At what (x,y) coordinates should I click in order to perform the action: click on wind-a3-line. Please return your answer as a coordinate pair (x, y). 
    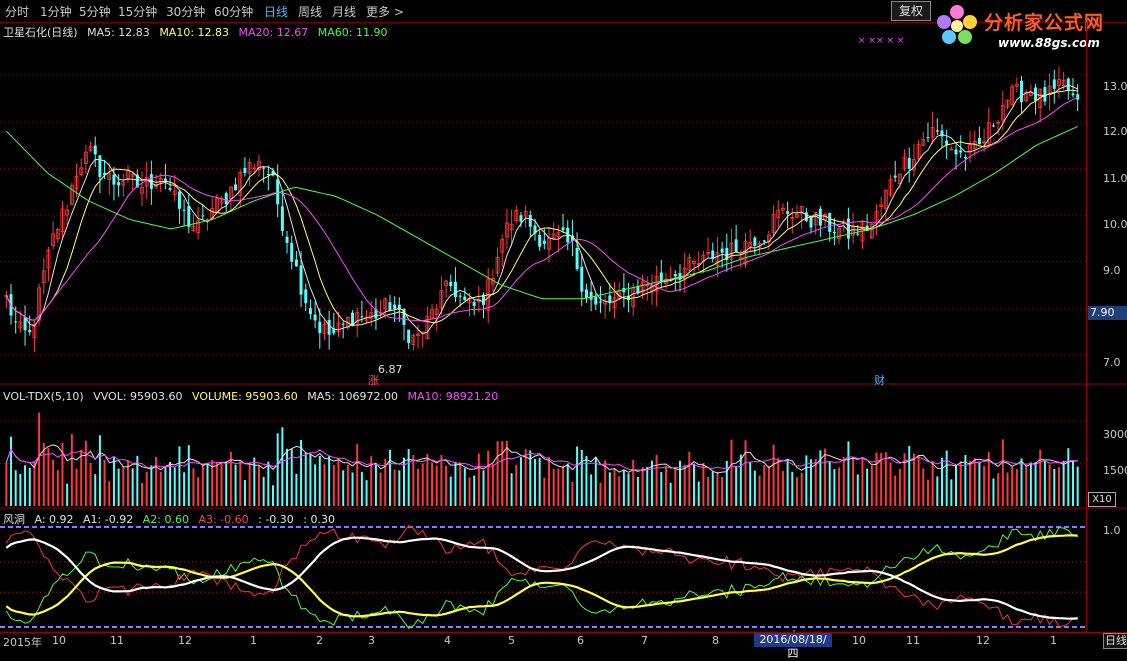
    Looking at the image, I should click on (541, 576).